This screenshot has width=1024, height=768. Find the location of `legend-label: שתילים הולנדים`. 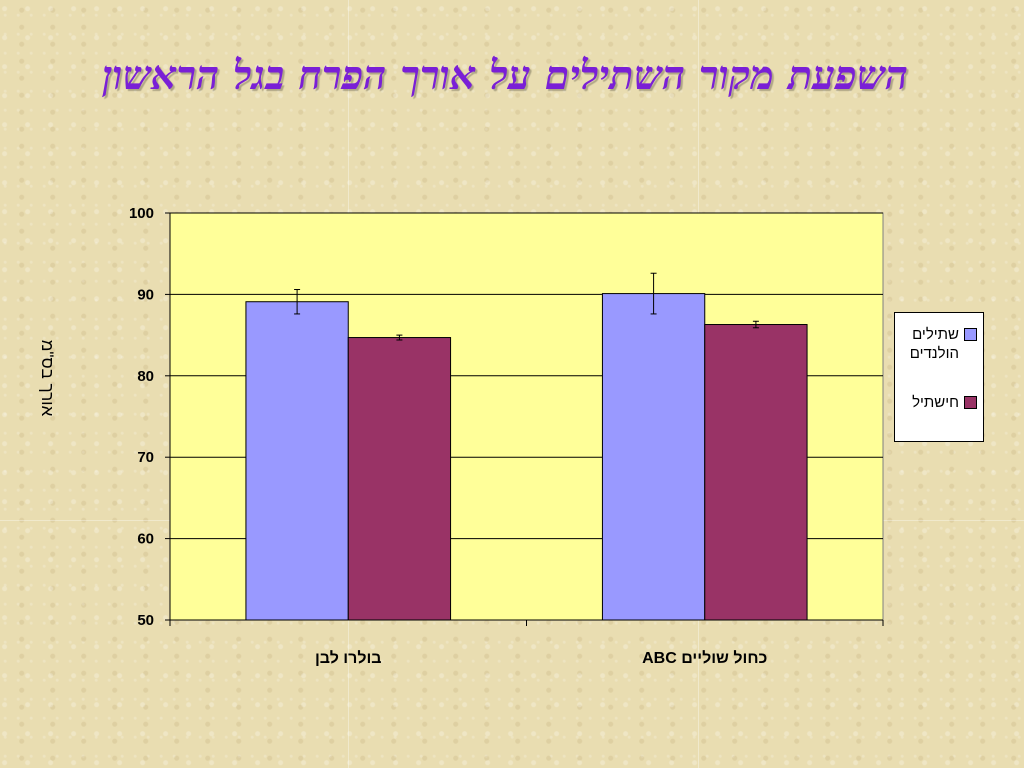

legend-label: שתילים הולנדים is located at coordinates (934, 344).